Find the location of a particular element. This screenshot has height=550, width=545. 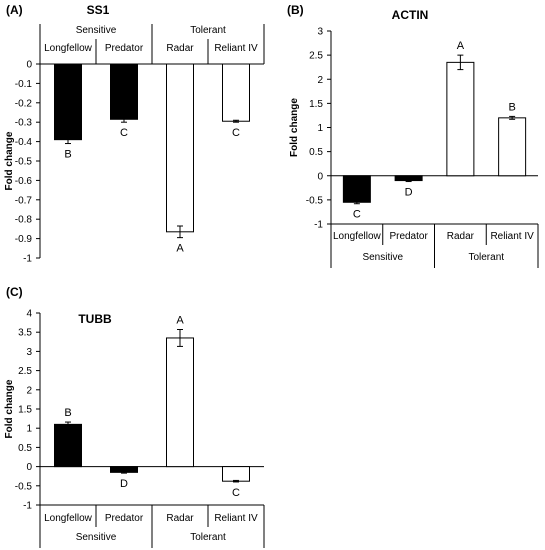

y-tick-label: -0.9 is located at coordinates (24, 239).